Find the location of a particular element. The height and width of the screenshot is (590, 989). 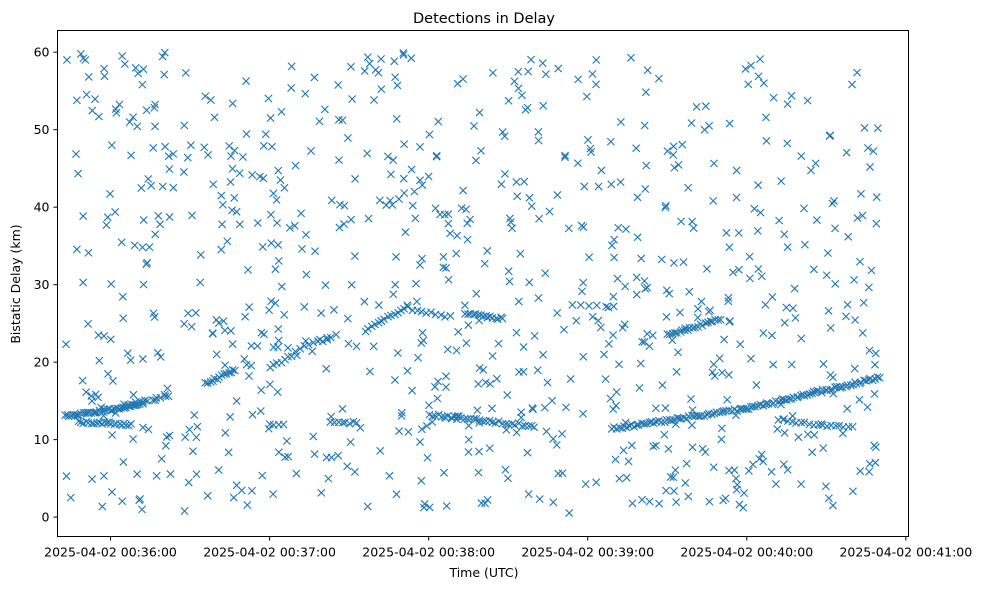

y-axis-ticks: 0 10 20 30 40 50 60 is located at coordinates (46, 285).